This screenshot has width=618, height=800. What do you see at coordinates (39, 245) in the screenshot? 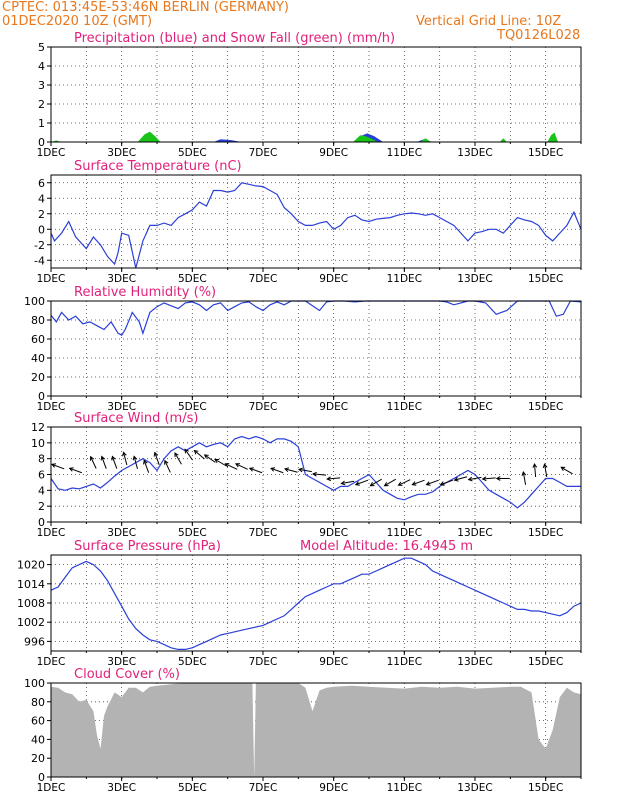
I see `y-tick-label: -2` at bounding box center [39, 245].